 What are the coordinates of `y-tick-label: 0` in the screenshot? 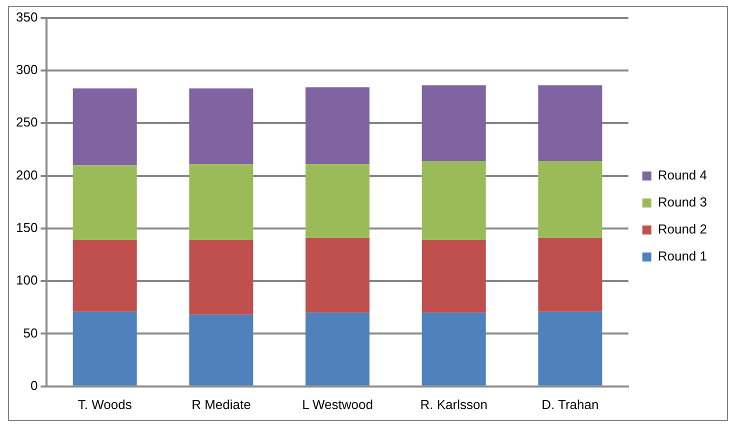 It's located at (34, 385).